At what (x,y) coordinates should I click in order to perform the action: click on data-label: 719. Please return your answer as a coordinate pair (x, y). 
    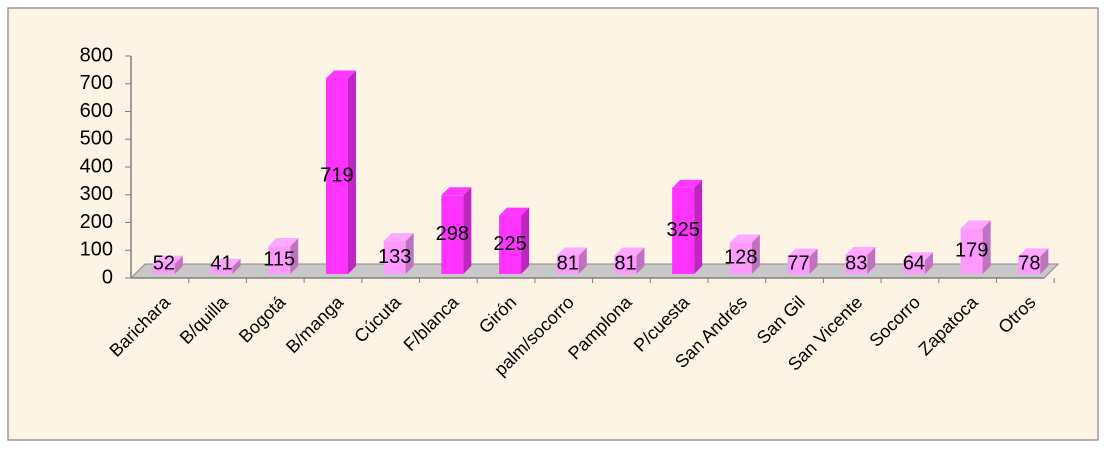
    Looking at the image, I should click on (336, 176).